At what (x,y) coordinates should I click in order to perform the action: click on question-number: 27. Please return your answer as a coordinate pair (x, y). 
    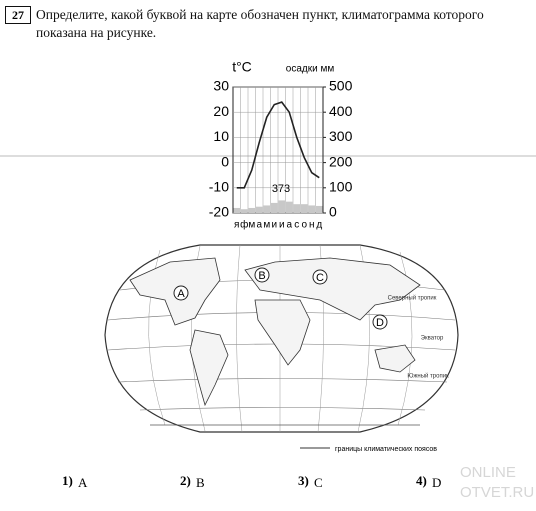
    Looking at the image, I should click on (18, 15).